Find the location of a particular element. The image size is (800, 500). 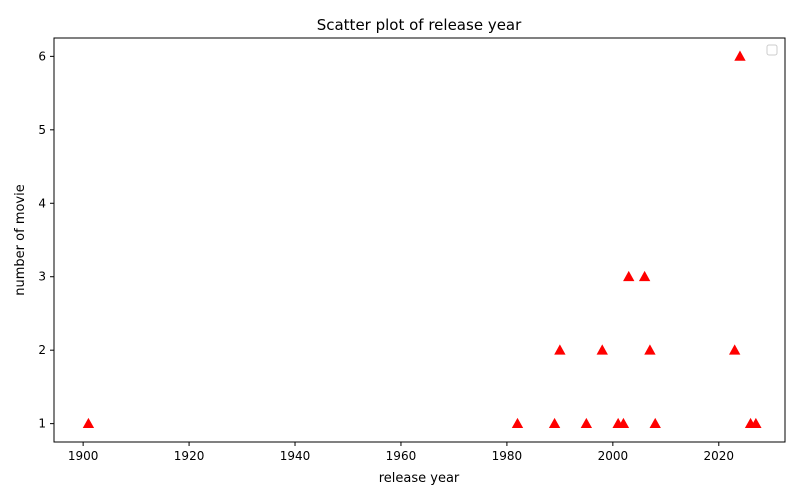

x-tick-label: 1980 is located at coordinates (507, 456).